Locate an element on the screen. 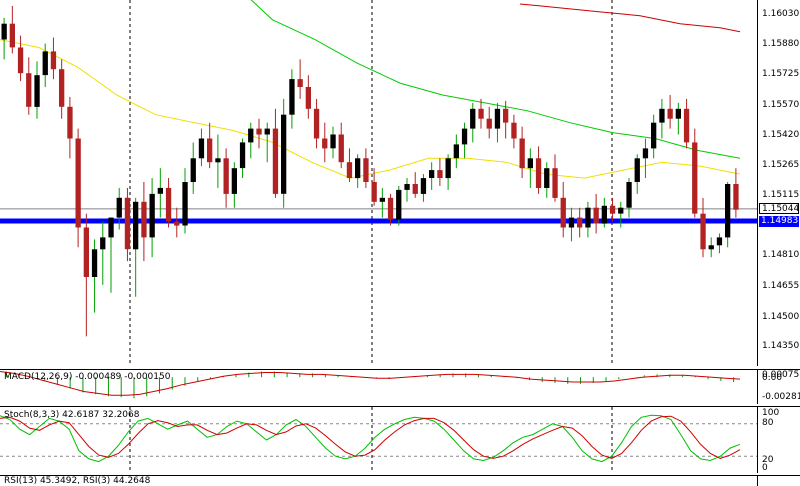  stochastic-chart is located at coordinates (378, 440).